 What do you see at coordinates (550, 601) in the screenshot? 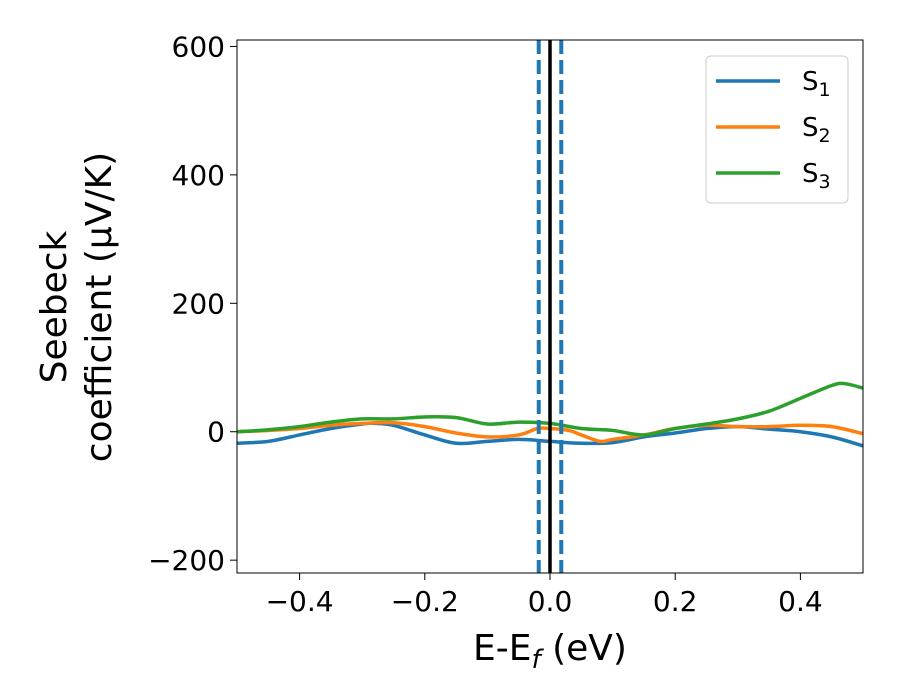
I see `x-tick-label: 0.0` at bounding box center [550, 601].